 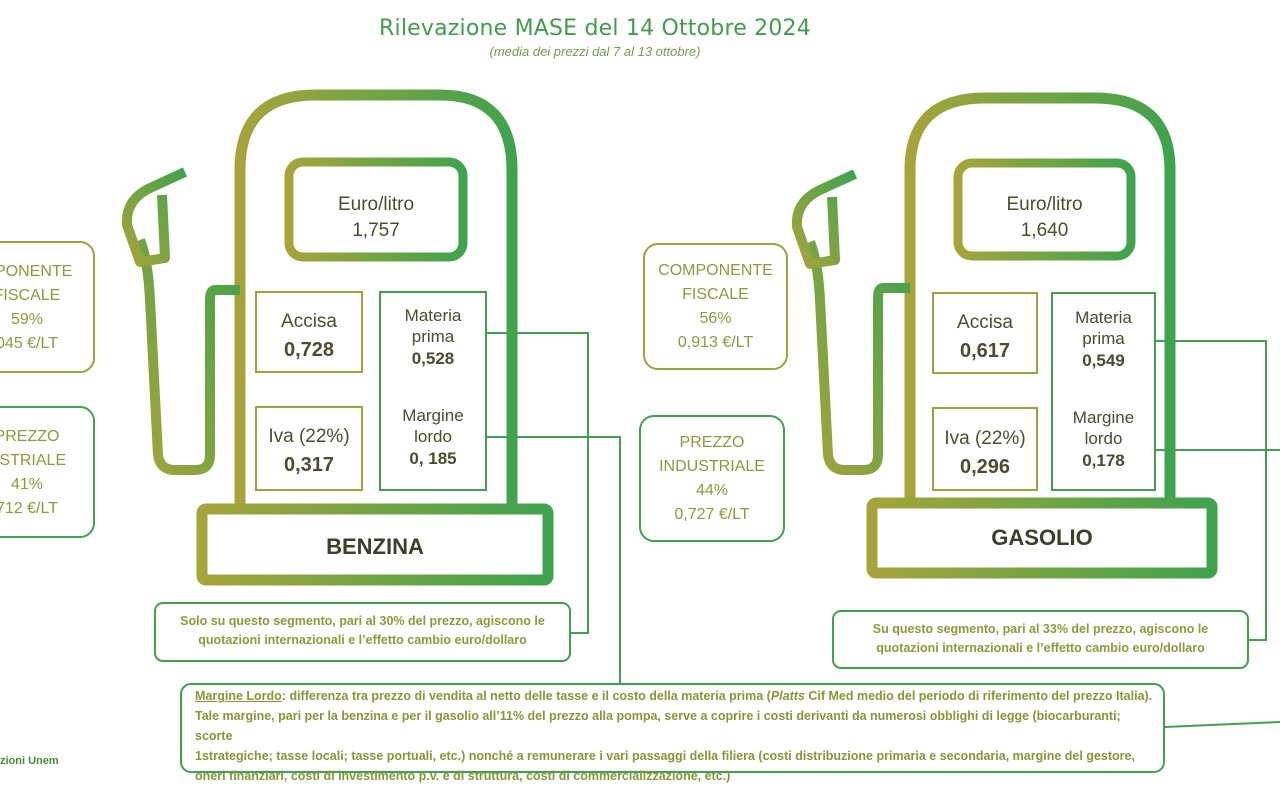 What do you see at coordinates (985, 453) in the screenshot?
I see `gasolio-iva: Iva (22%) 0,296` at bounding box center [985, 453].